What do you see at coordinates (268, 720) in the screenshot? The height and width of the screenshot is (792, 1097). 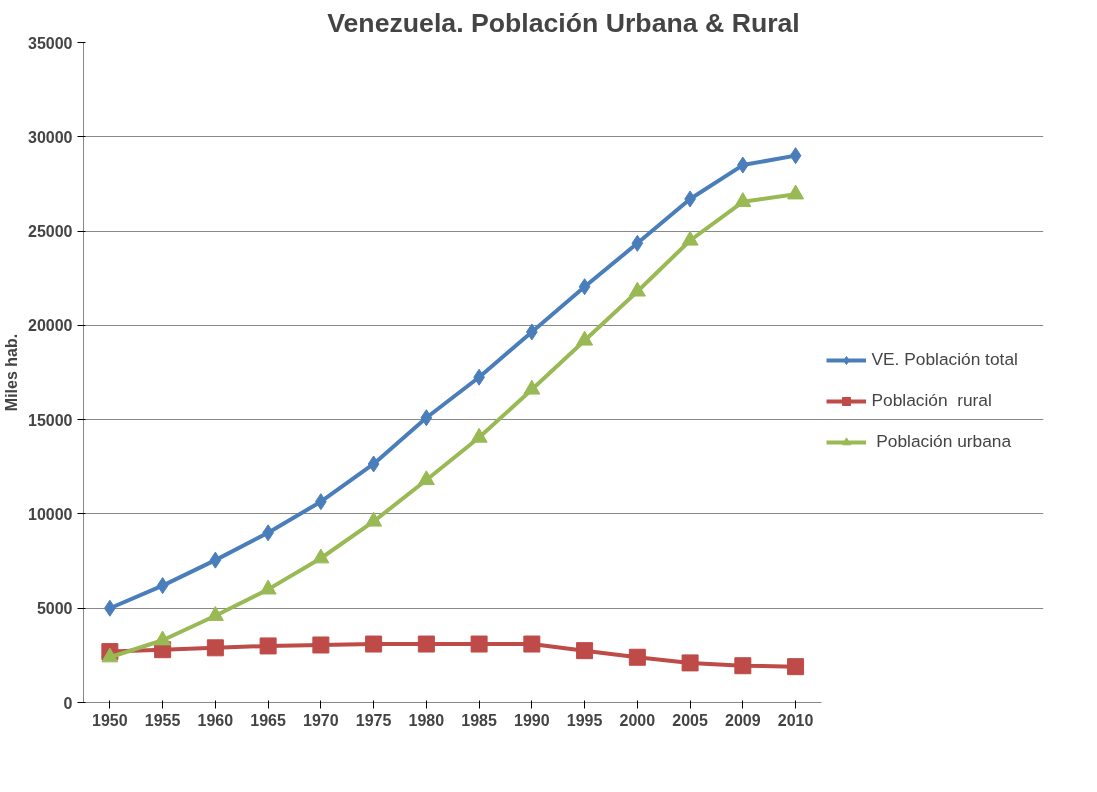 I see `x-tick-label: 1965` at bounding box center [268, 720].